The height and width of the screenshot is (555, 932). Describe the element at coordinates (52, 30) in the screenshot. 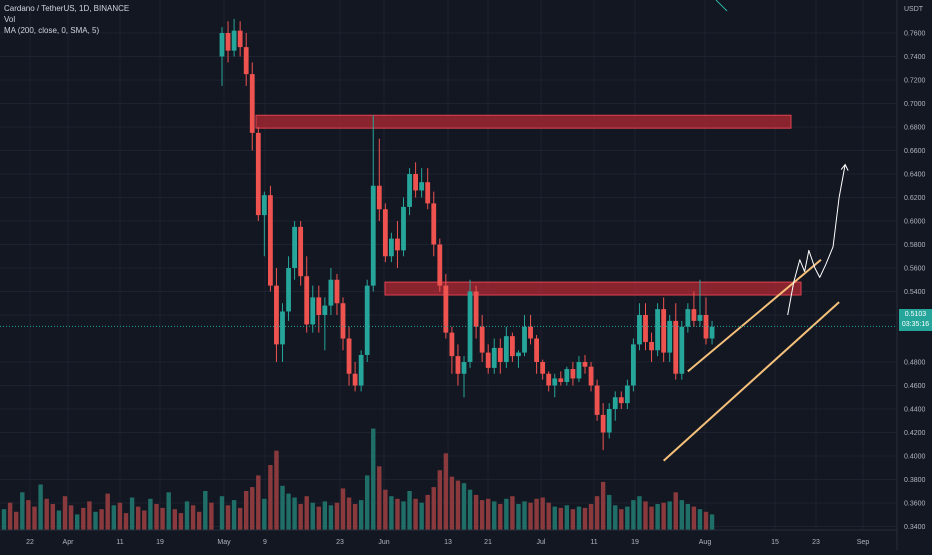

I see `moving-average-label: MA (200, close, 0, SMA, 5)` at that location.